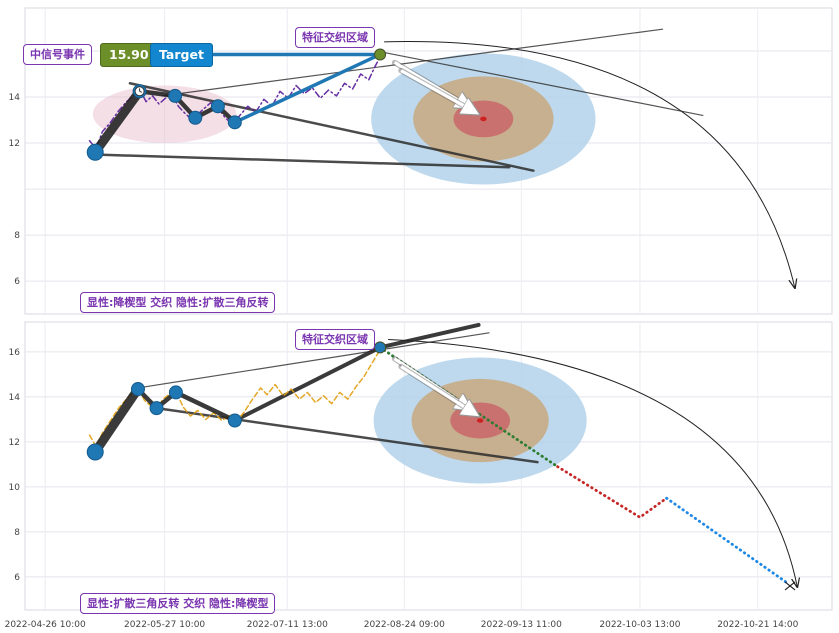 The width and height of the screenshot is (839, 633). I want to click on broadening-lower-line, so click(347, 435).